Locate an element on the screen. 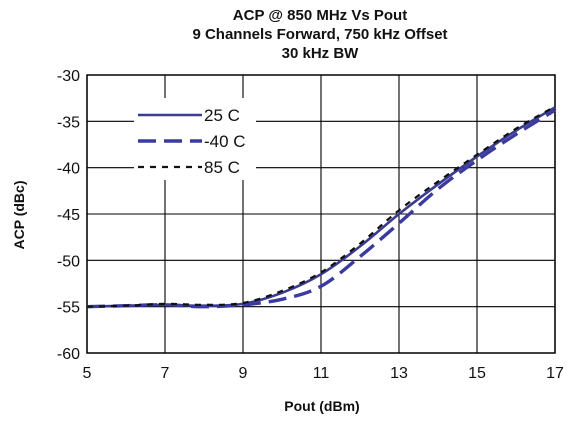 This screenshot has width=569, height=423. x-tick-label: 11 is located at coordinates (321, 373).